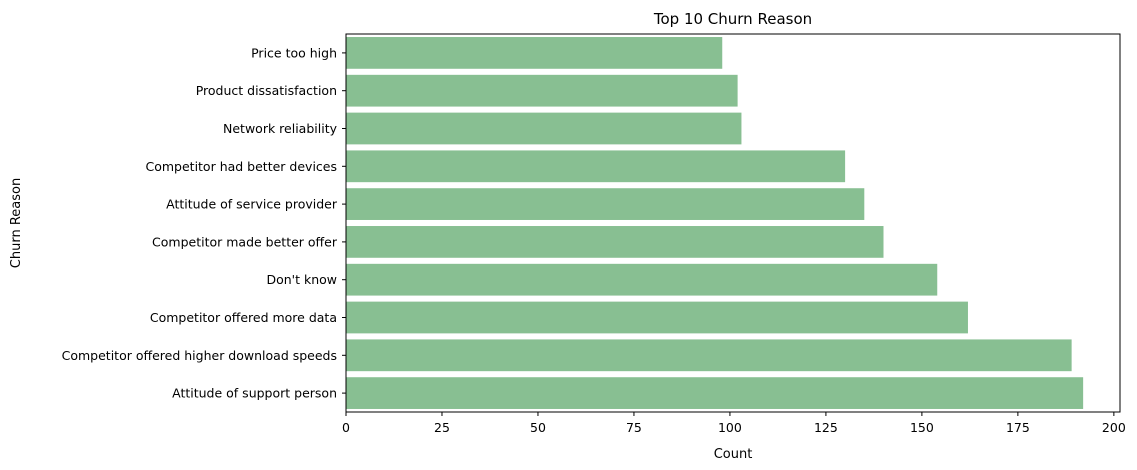 This screenshot has width=1137, height=470. What do you see at coordinates (252, 204) in the screenshot?
I see `y-tick-label: Attitude of service provider` at bounding box center [252, 204].